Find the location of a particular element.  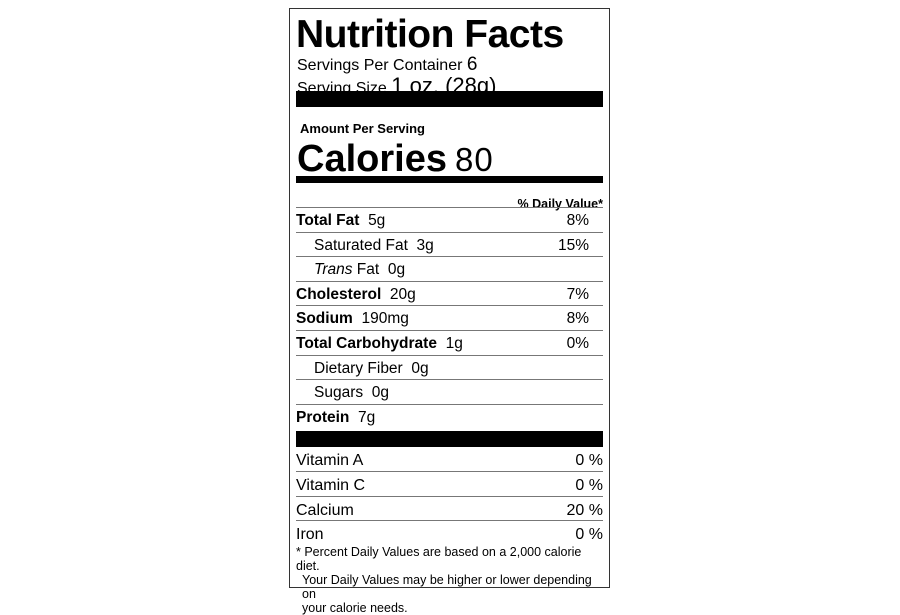

servings-value: 6 is located at coordinates (472, 64).